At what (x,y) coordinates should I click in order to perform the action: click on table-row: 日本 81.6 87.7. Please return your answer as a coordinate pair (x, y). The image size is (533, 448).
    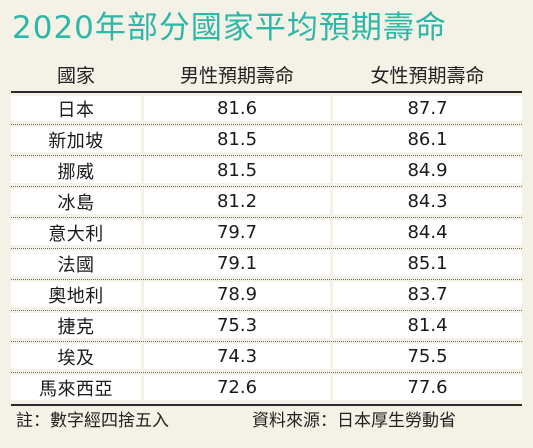
    Looking at the image, I should click on (266, 108).